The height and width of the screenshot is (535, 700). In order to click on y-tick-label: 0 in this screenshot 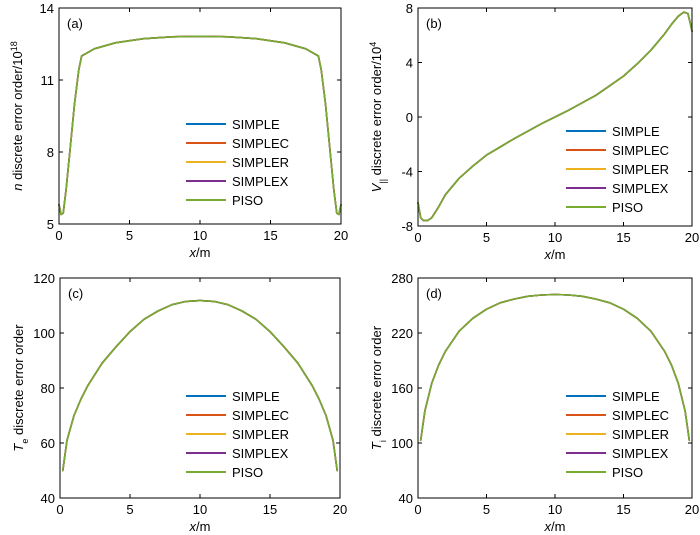, I will do `click(409, 117)`.